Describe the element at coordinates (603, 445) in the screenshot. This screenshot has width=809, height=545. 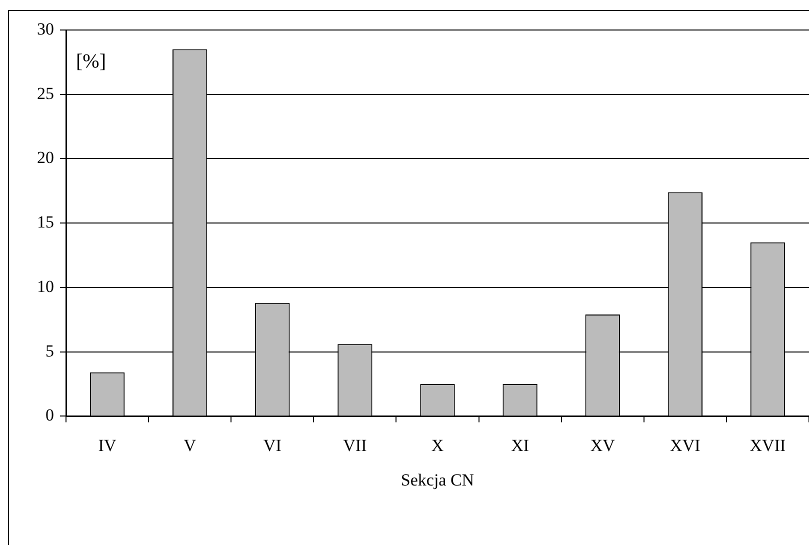
I see `x-tick-label: XV` at that location.